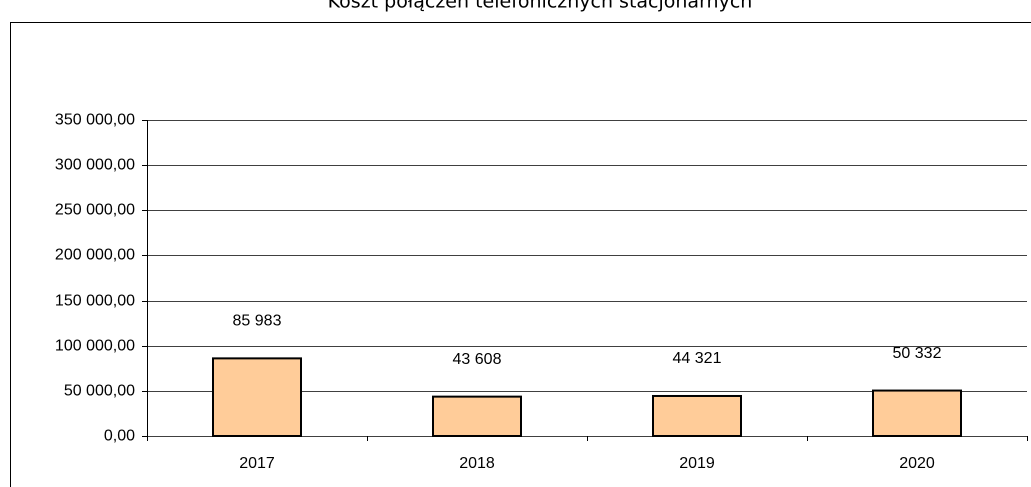  What do you see at coordinates (95, 301) in the screenshot?
I see `y-tick-label: 150 000,00` at bounding box center [95, 301].